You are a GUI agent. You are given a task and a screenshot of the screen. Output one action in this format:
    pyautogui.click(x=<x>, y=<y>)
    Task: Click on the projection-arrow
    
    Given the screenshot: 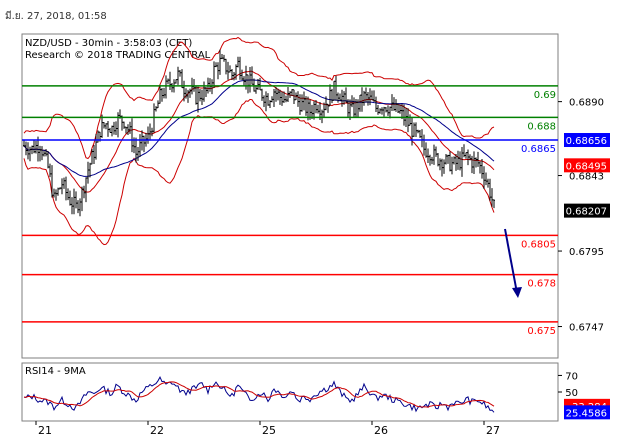 What is the action you would take?
    pyautogui.click(x=513, y=263)
    